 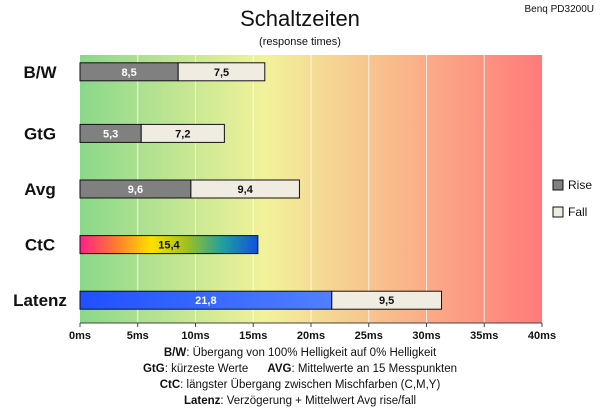 I want to click on bar-fall-label: 7,2, so click(x=182, y=134).